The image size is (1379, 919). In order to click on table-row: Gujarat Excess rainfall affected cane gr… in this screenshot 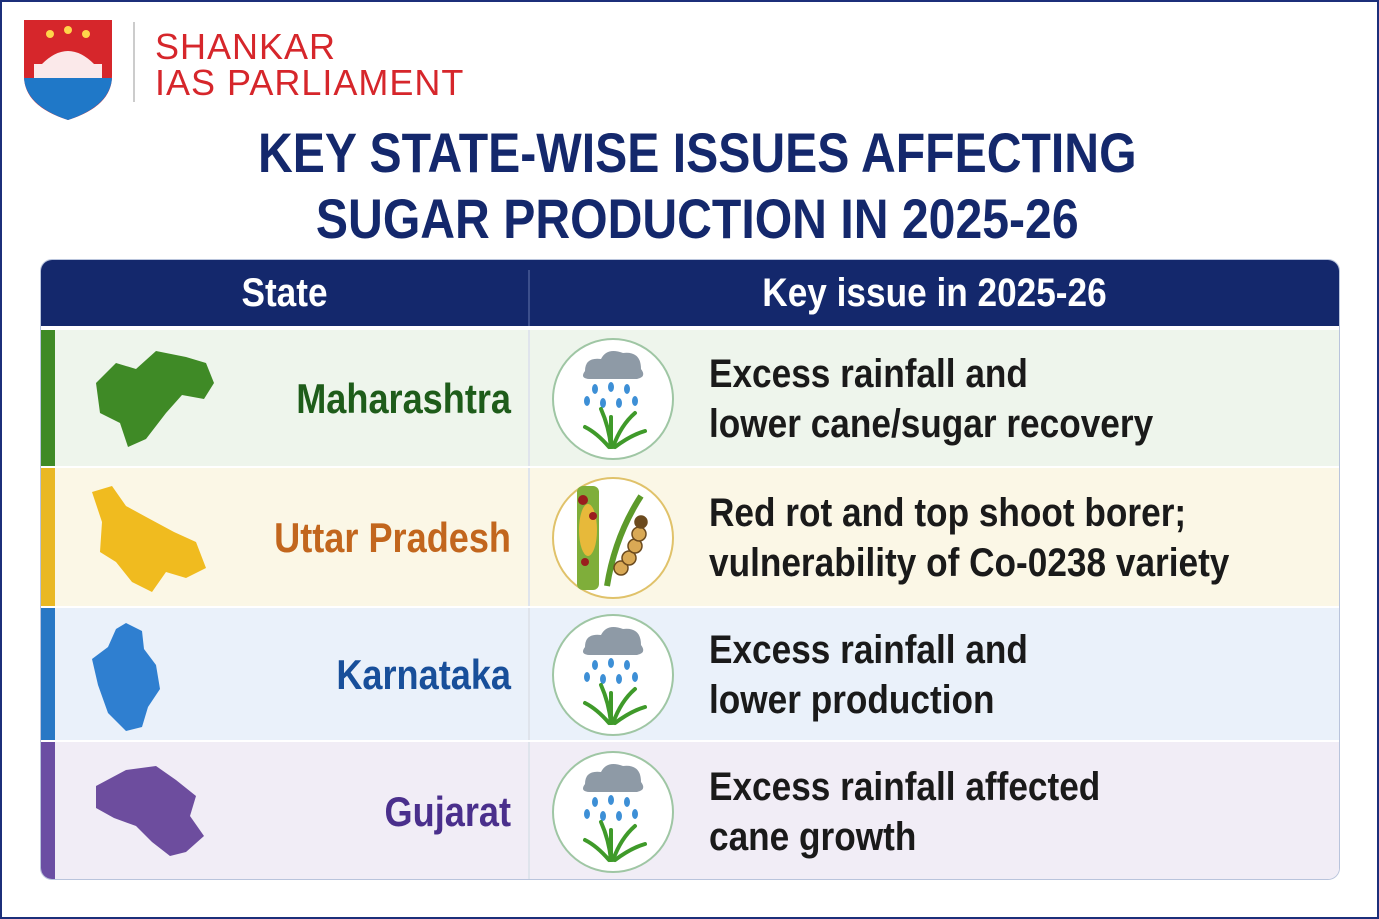, I will do `click(690, 809)`.